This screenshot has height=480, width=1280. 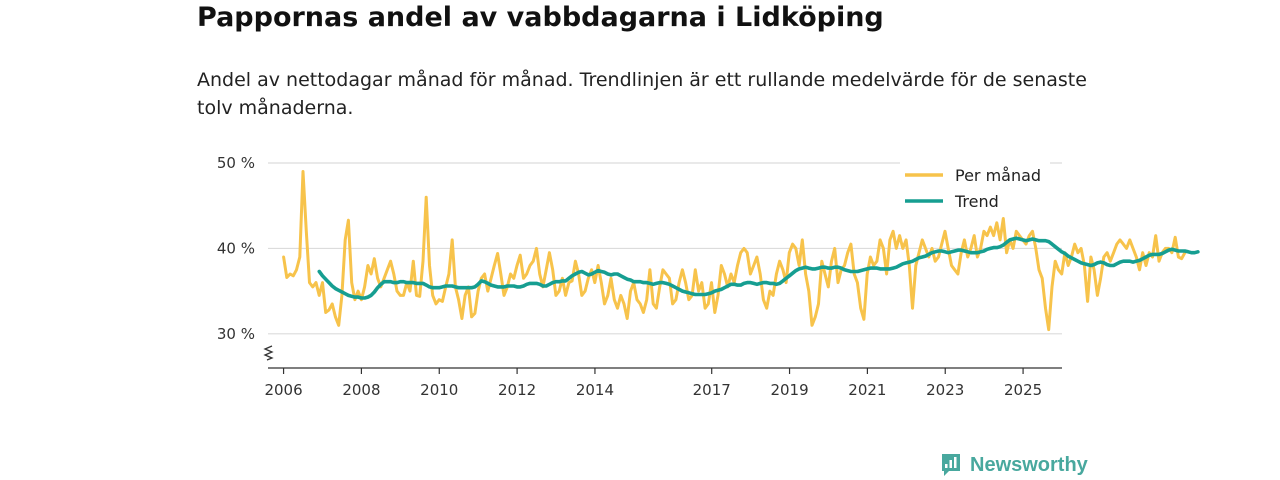 What do you see at coordinates (283, 390) in the screenshot?
I see `x-tick-label: 2006` at bounding box center [283, 390].